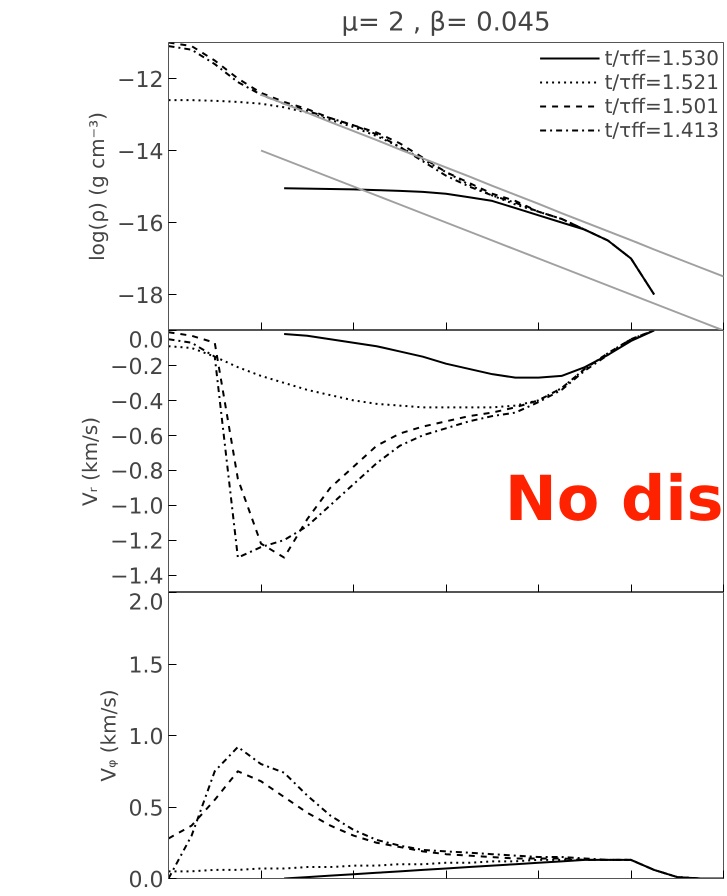 This screenshot has height=896, width=727. I want to click on y-tick-label: −18, so click(140, 296).